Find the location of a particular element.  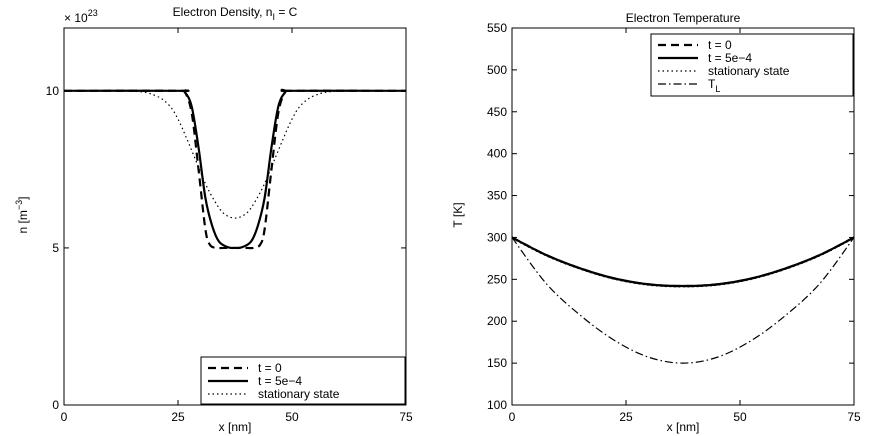

temperature-y-tick-label: 500 is located at coordinates (497, 70).